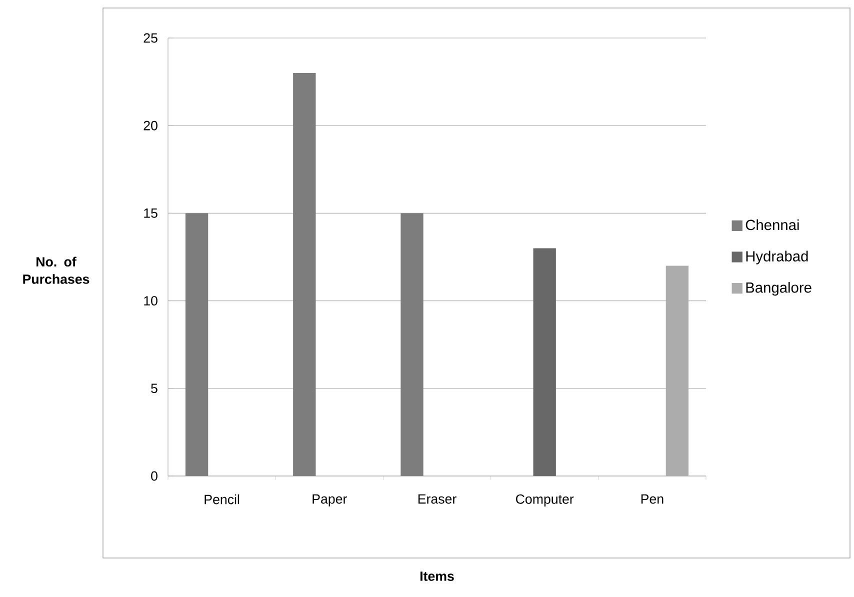 The width and height of the screenshot is (854, 597). What do you see at coordinates (151, 301) in the screenshot?
I see `y-tick-label: 10` at bounding box center [151, 301].